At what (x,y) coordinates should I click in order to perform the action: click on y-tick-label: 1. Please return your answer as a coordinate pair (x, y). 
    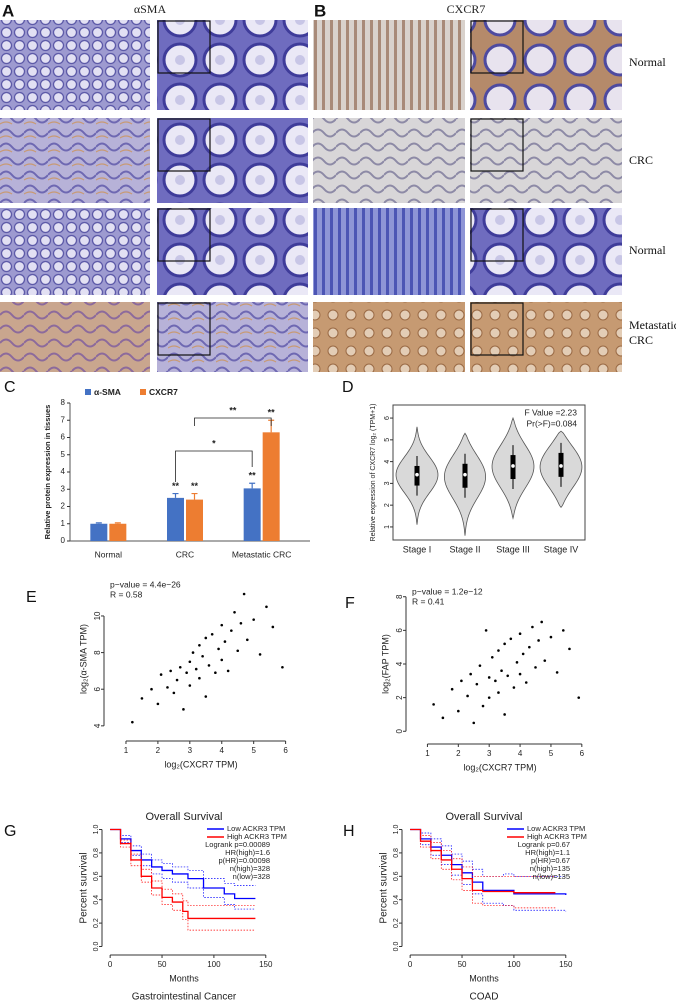
    Looking at the image, I should click on (63, 523).